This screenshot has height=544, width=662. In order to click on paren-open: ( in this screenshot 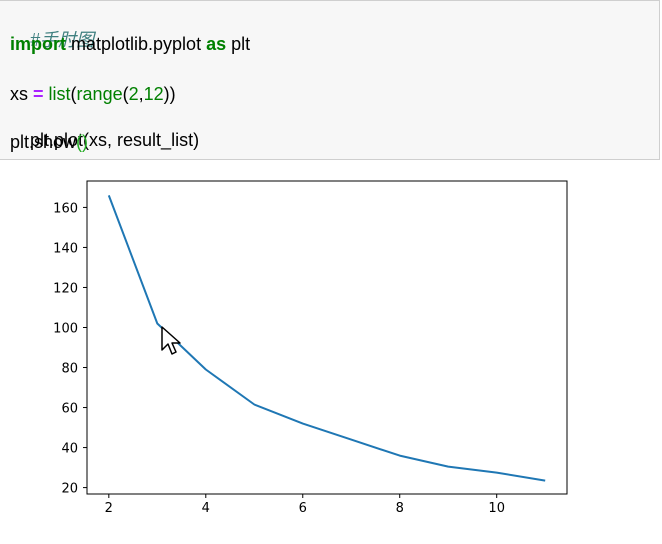, I will do `click(73, 94)`.